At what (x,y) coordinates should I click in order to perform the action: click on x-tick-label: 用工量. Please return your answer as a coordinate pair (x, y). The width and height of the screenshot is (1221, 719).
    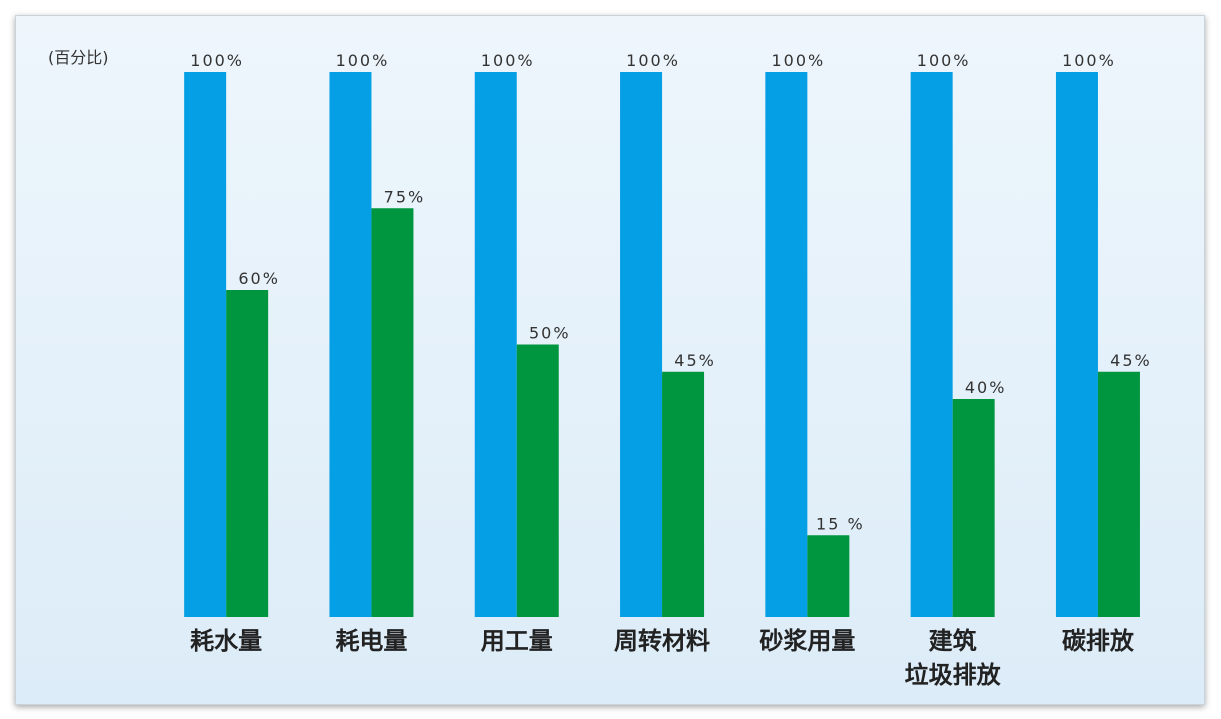
    Looking at the image, I should click on (516, 641).